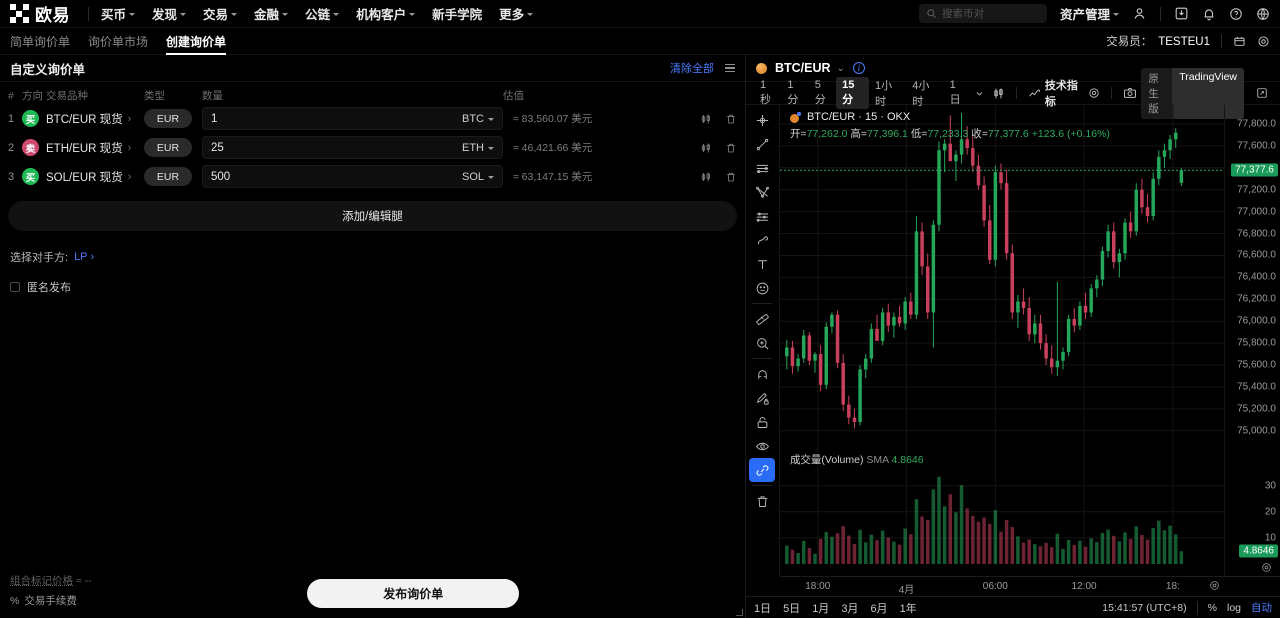  Describe the element at coordinates (850, 608) in the screenshot. I see `range-3m: 3月` at that location.